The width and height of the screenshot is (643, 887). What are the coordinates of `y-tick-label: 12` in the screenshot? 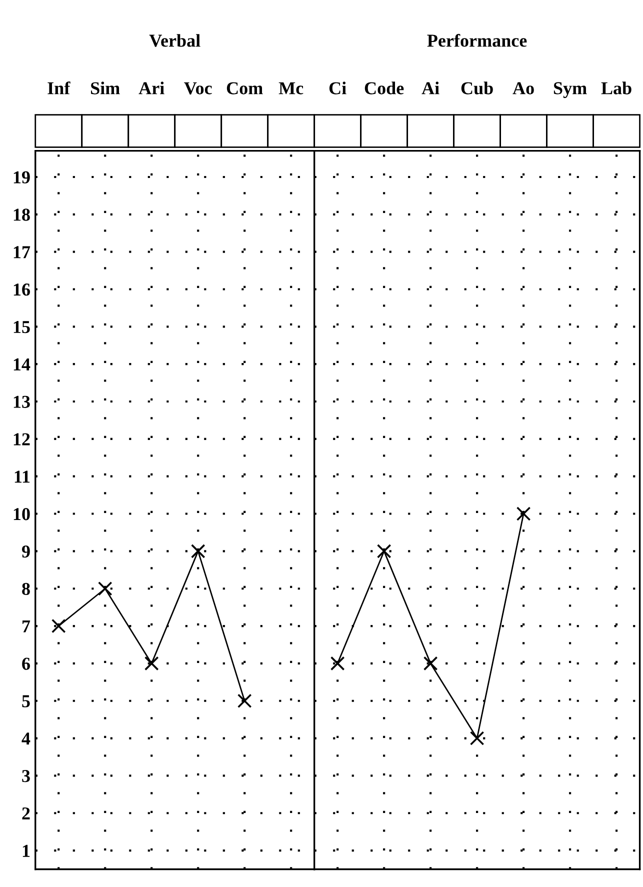 It's located at (22, 439).